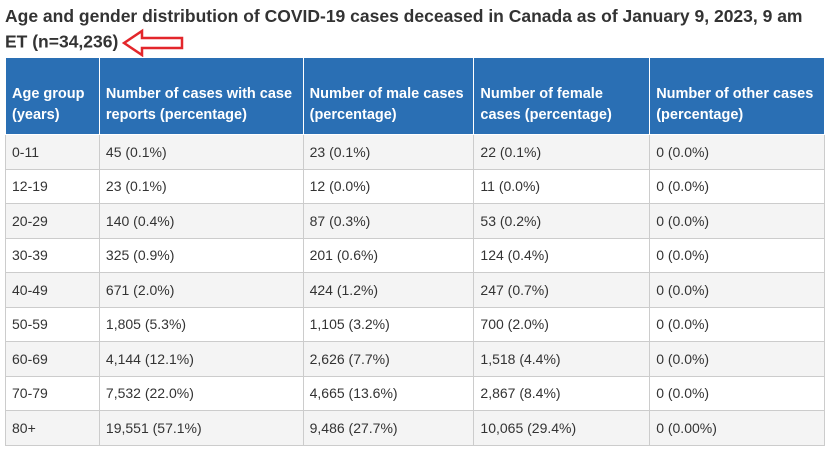 Image resolution: width=837 pixels, height=464 pixels. I want to click on table-cell: 700 (2.0%), so click(562, 324).